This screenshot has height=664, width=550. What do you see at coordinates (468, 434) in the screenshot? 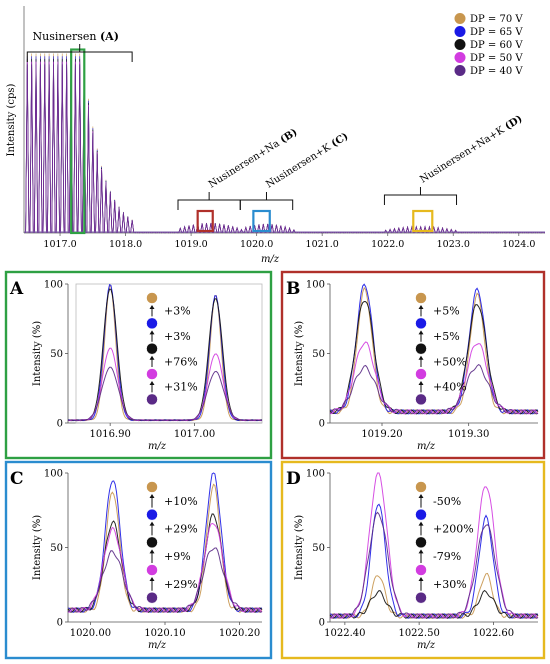
I see `panel-x-tick-label: 1019.30` at bounding box center [468, 434].